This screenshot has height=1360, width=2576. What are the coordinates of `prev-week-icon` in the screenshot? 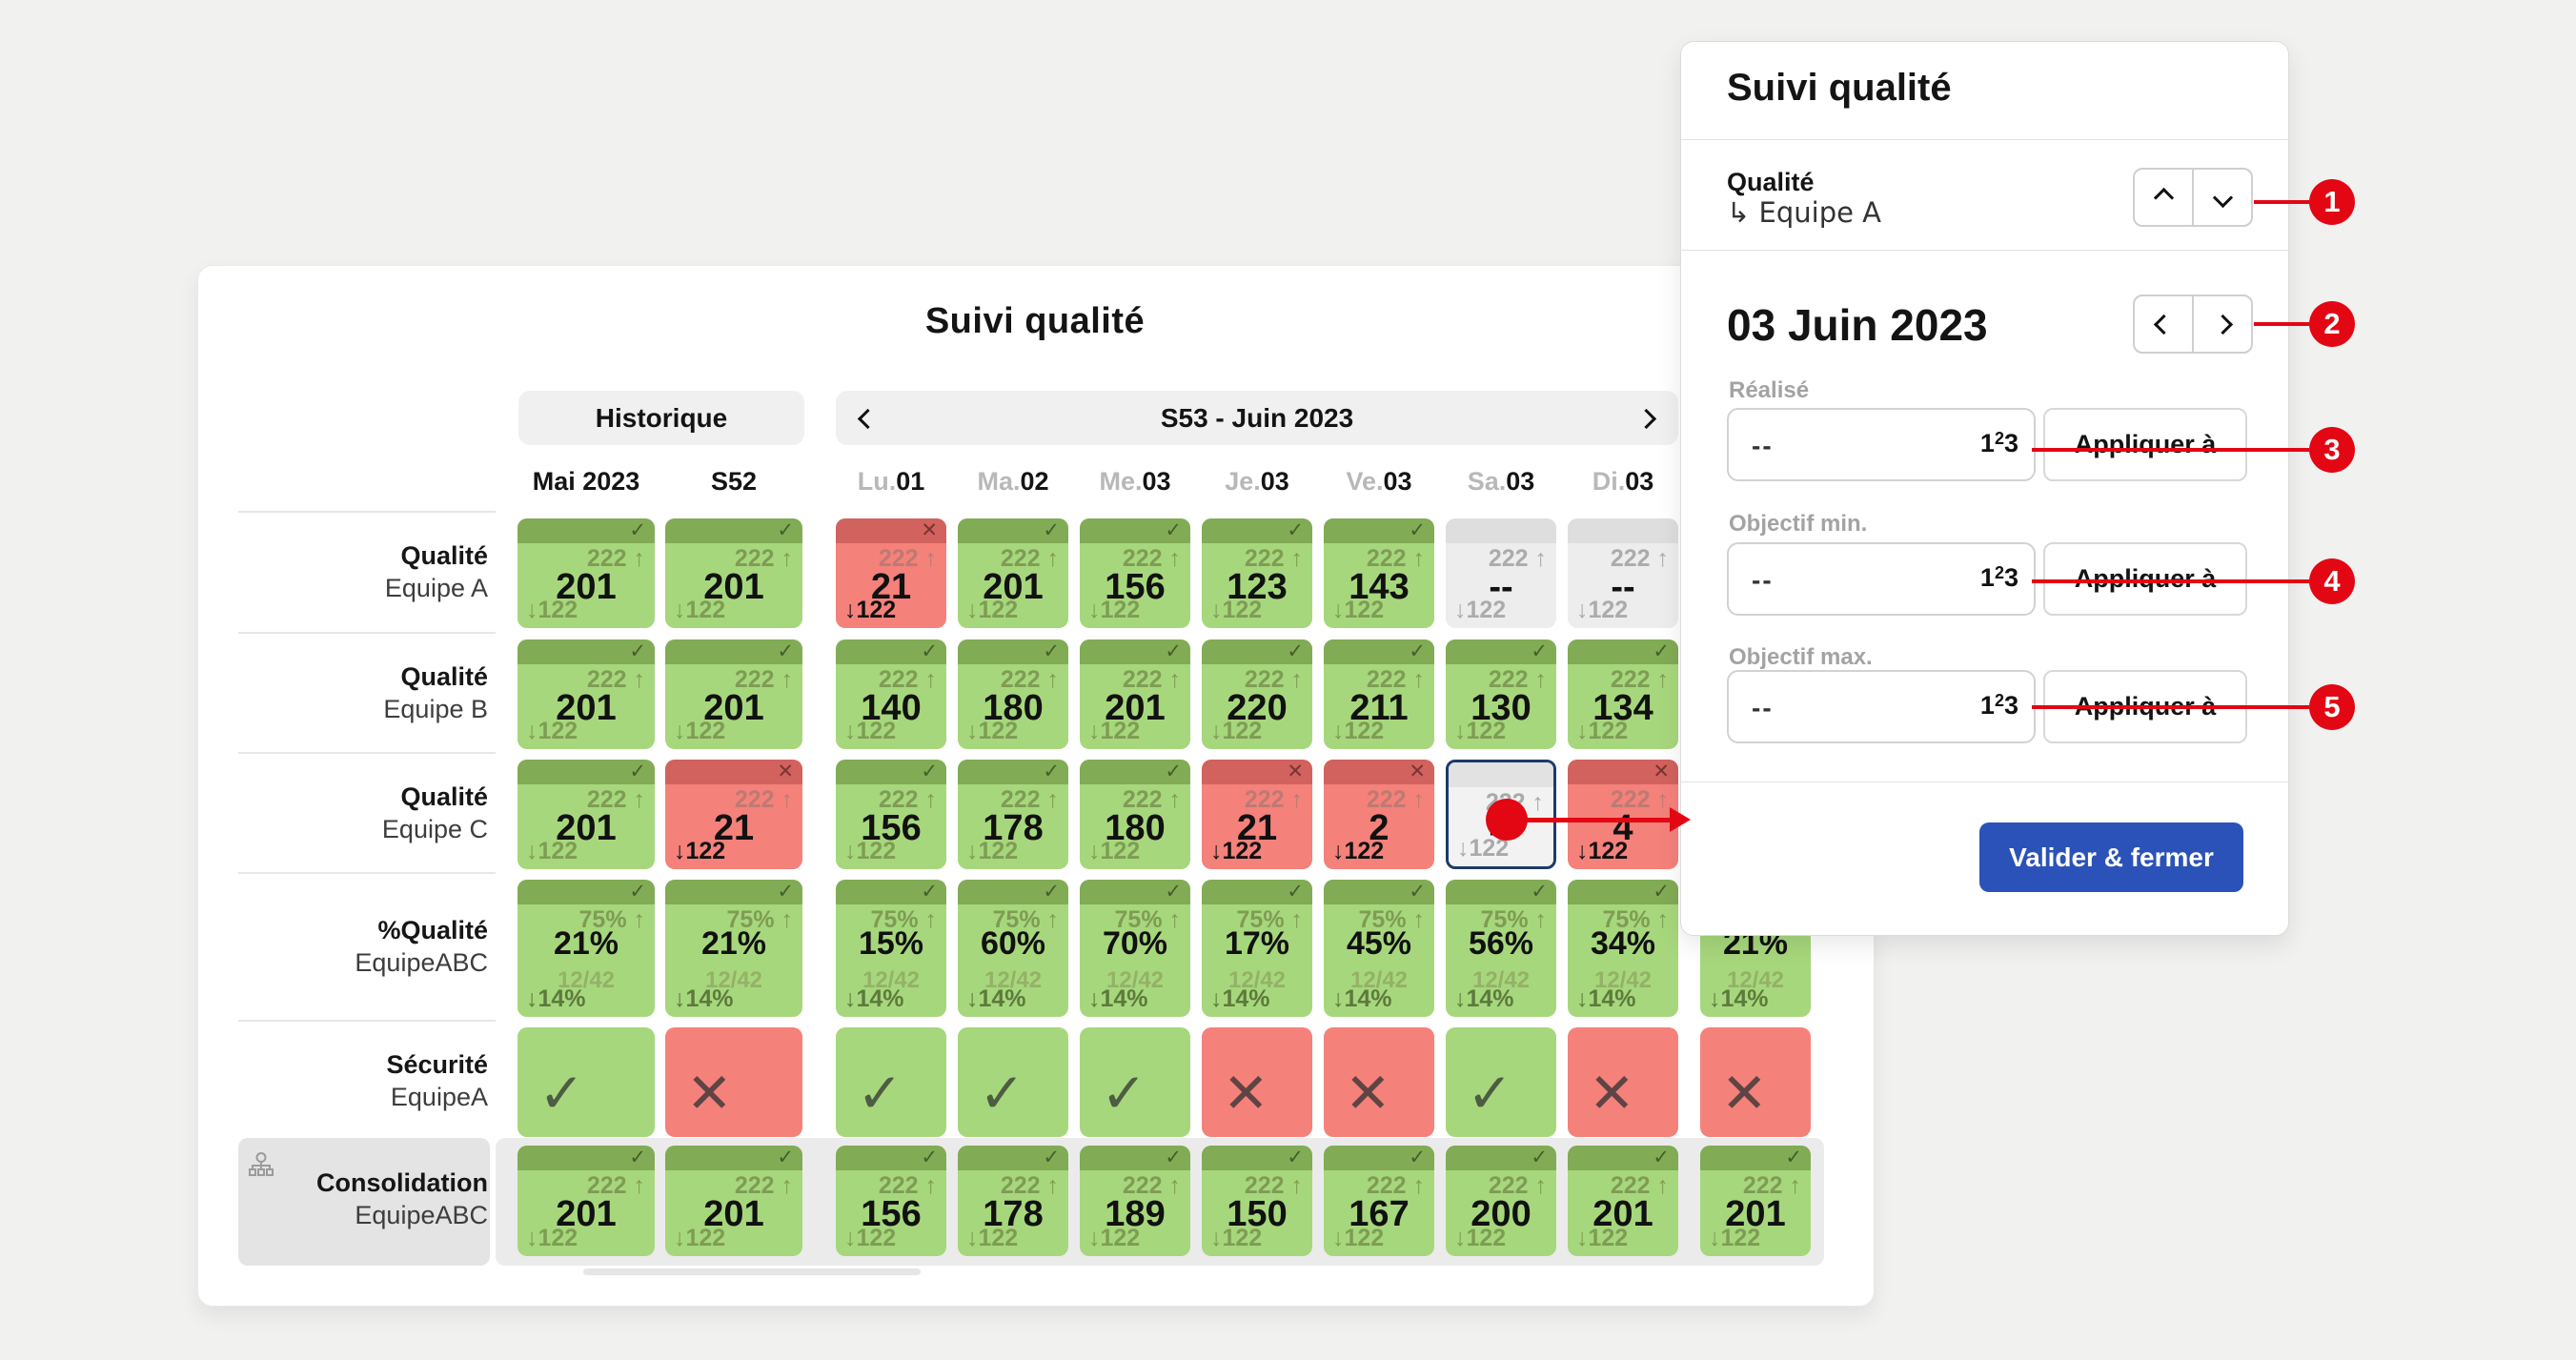 It's located at (868, 419).